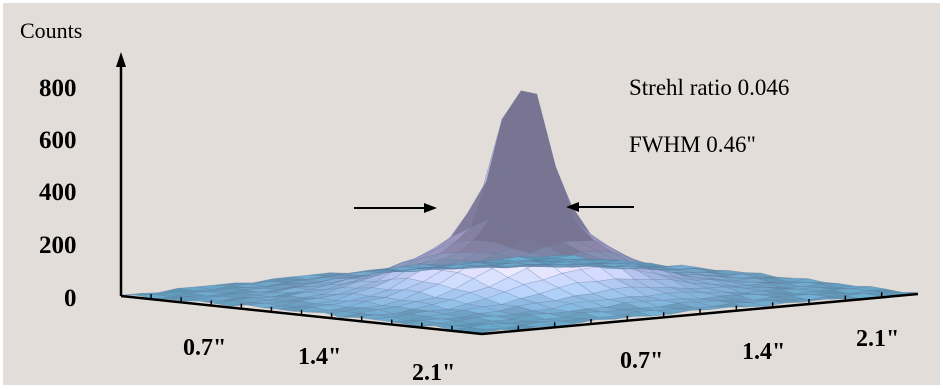  I want to click on x-tick-label: 2.1", so click(433, 373).